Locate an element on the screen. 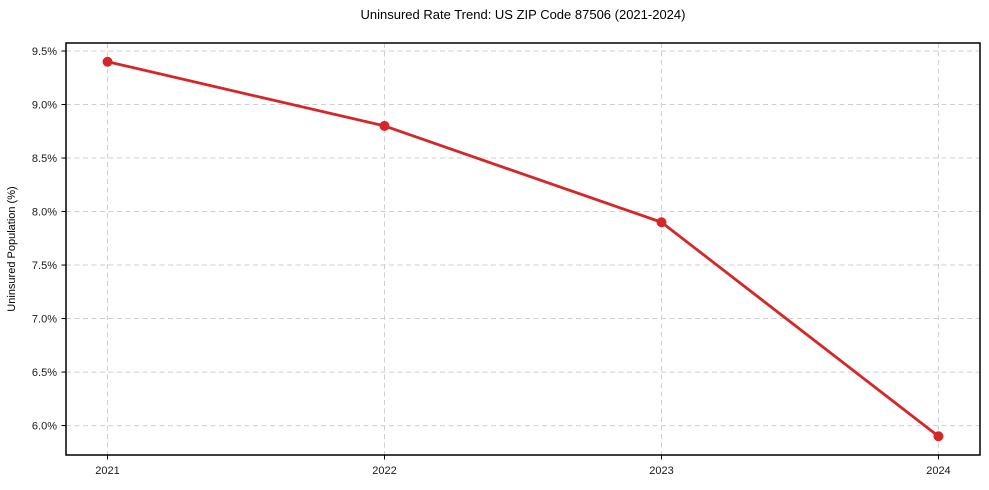 The image size is (989, 490). y-tick-label: 8.0% is located at coordinates (44, 213).